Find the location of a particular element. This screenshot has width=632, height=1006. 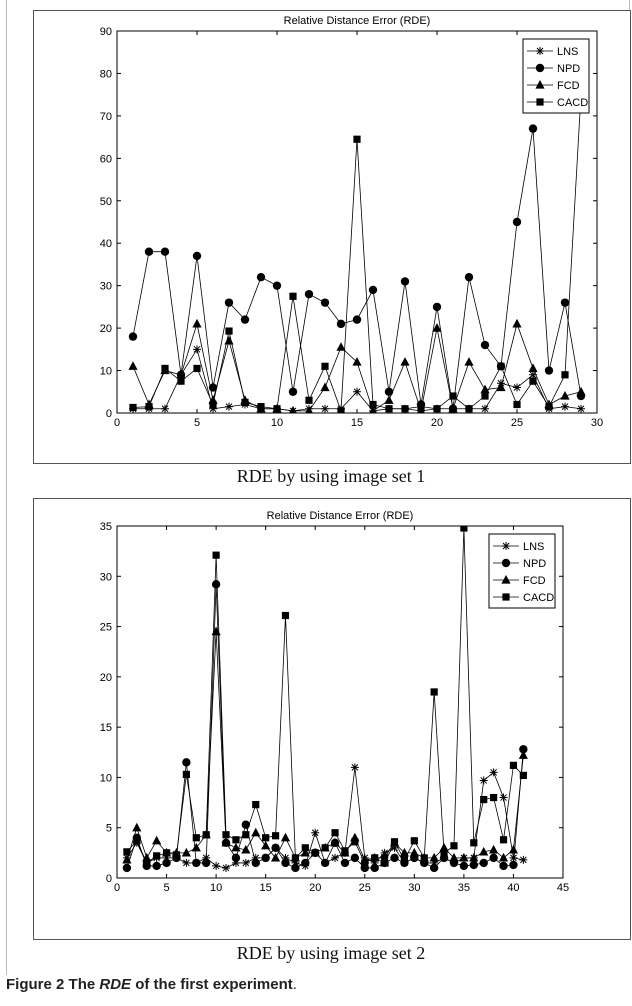

chart-1-legend-label-fcd: FCD is located at coordinates (568, 86).